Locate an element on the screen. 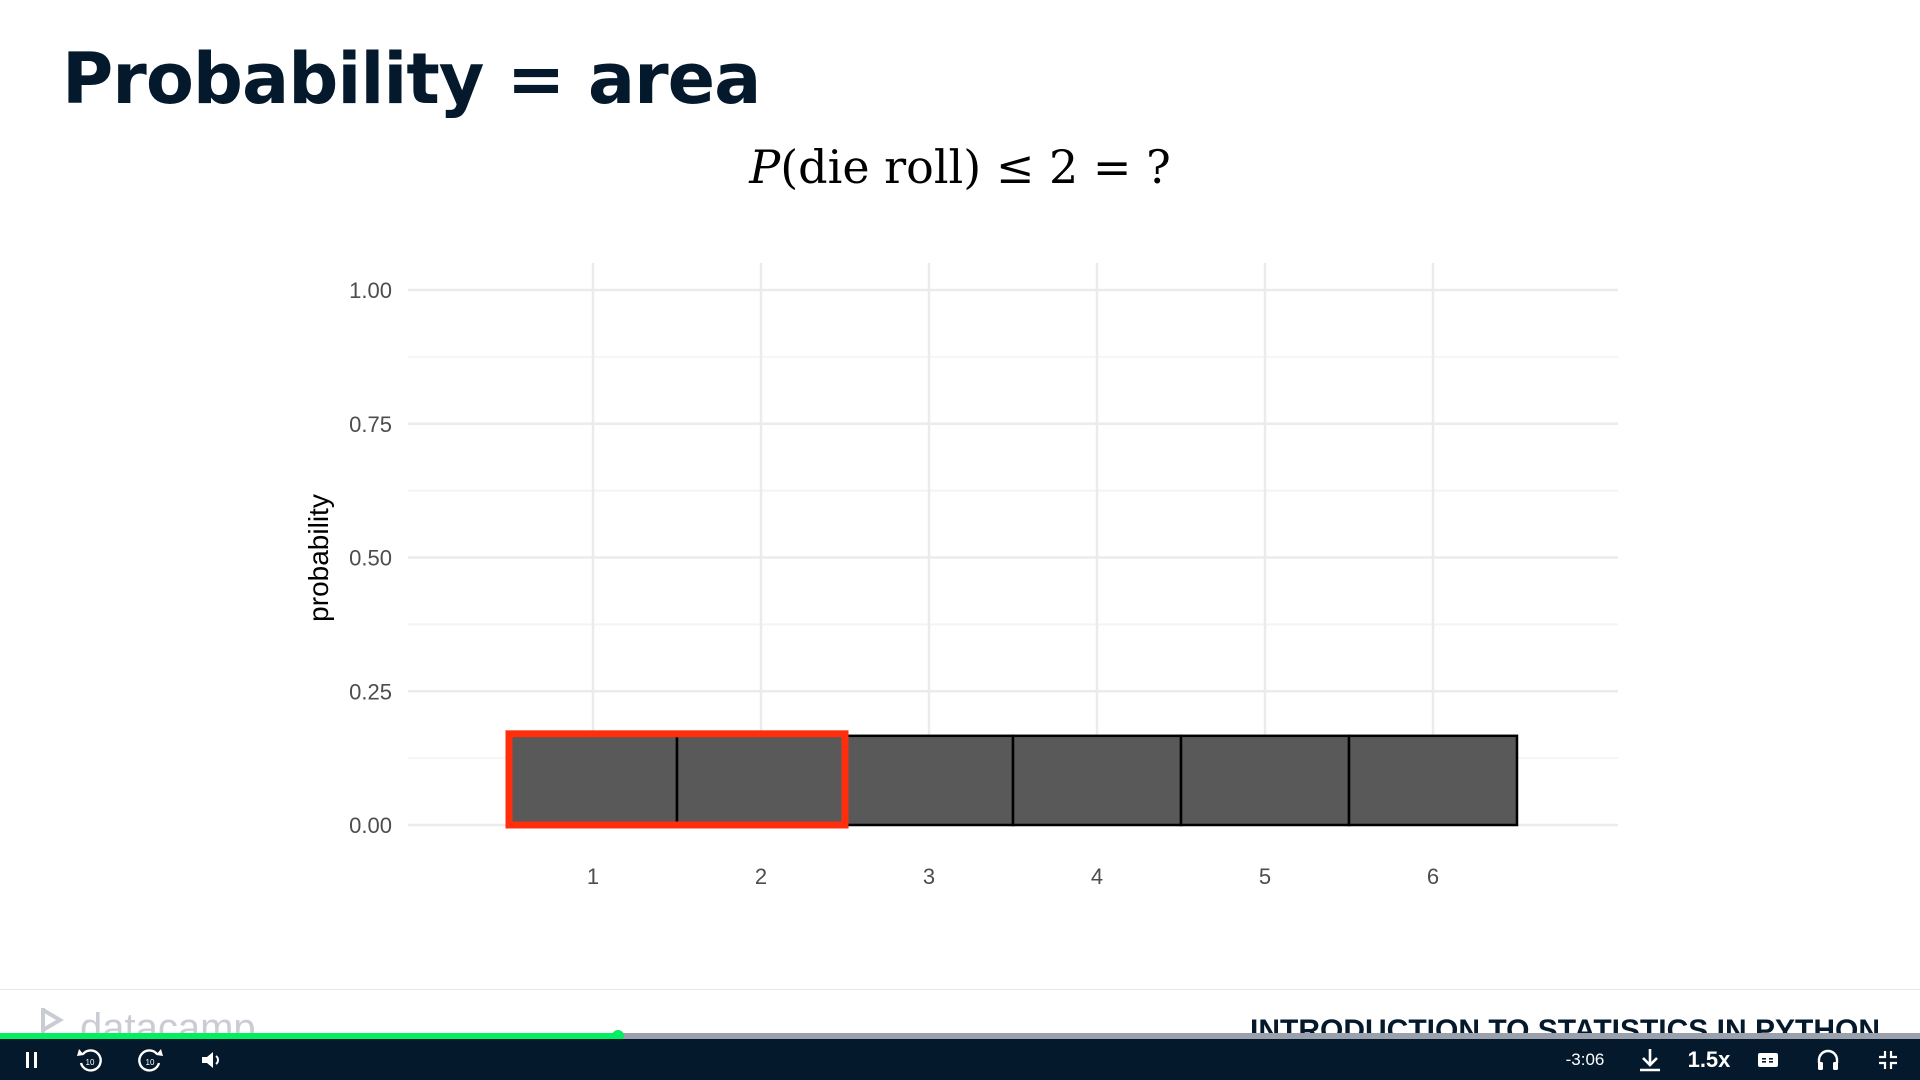  download-button is located at coordinates (1650, 1059).